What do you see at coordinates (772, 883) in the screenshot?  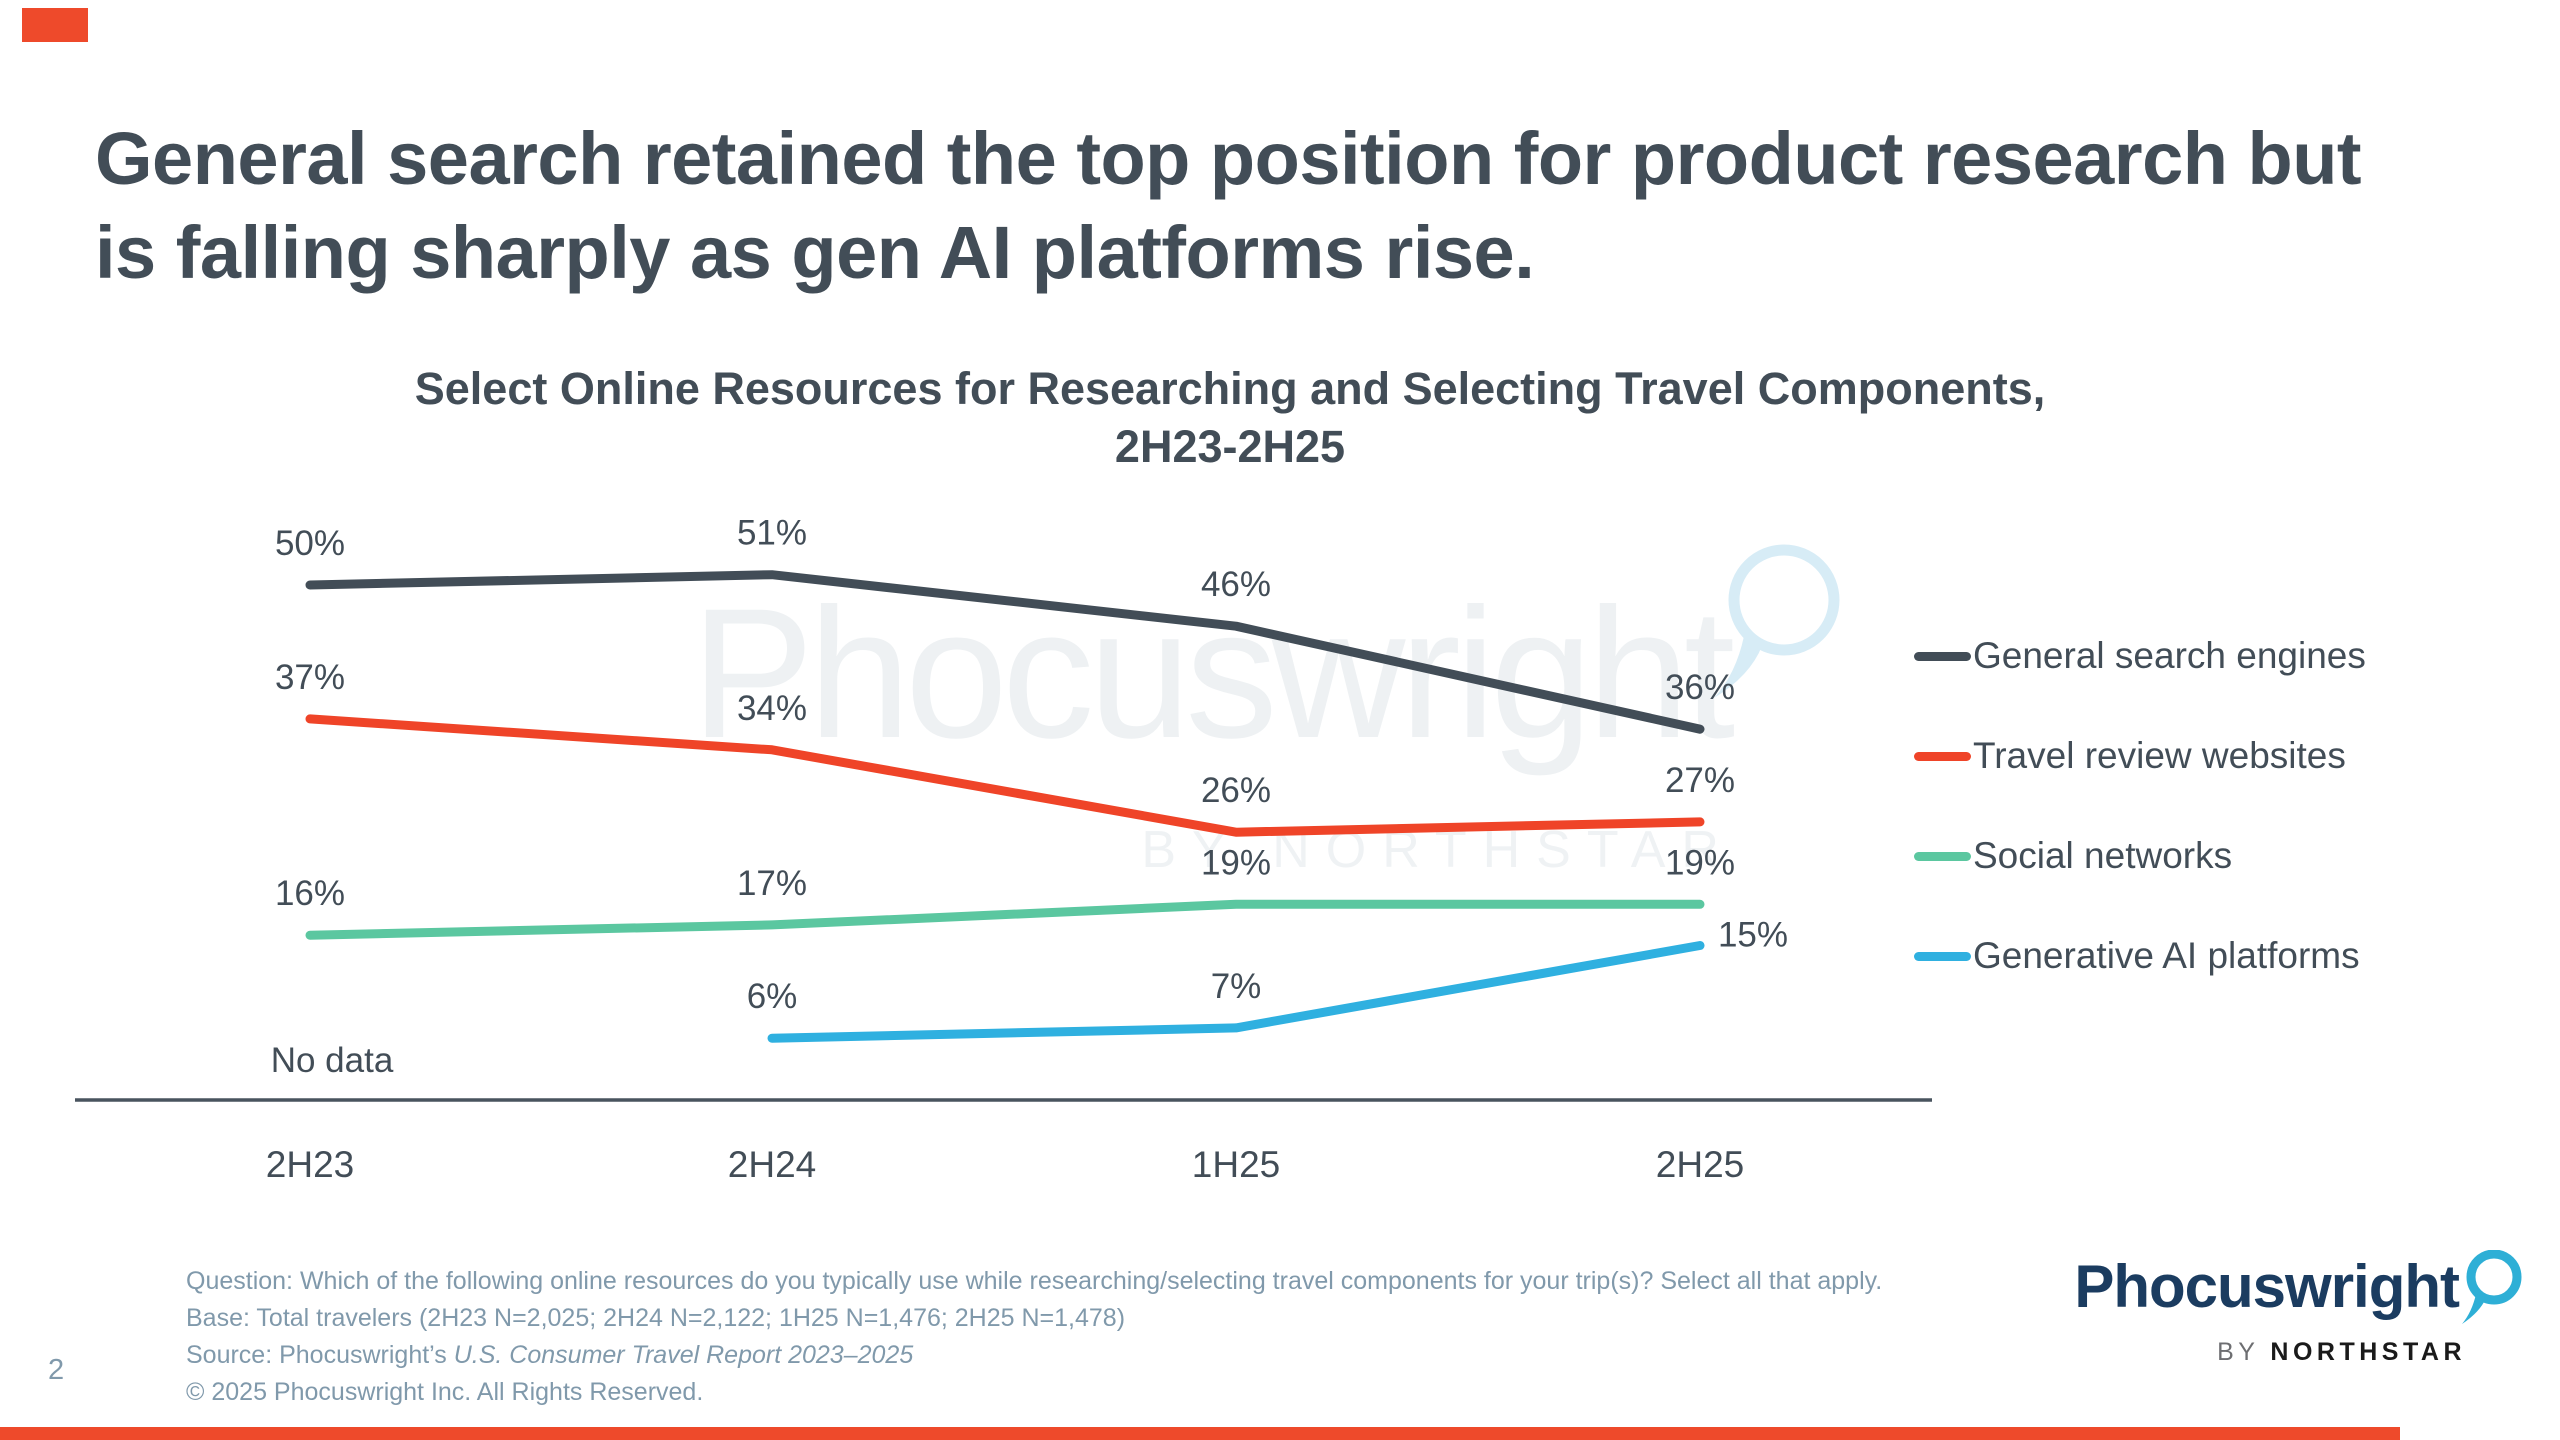 I see `data-label: 17%` at bounding box center [772, 883].